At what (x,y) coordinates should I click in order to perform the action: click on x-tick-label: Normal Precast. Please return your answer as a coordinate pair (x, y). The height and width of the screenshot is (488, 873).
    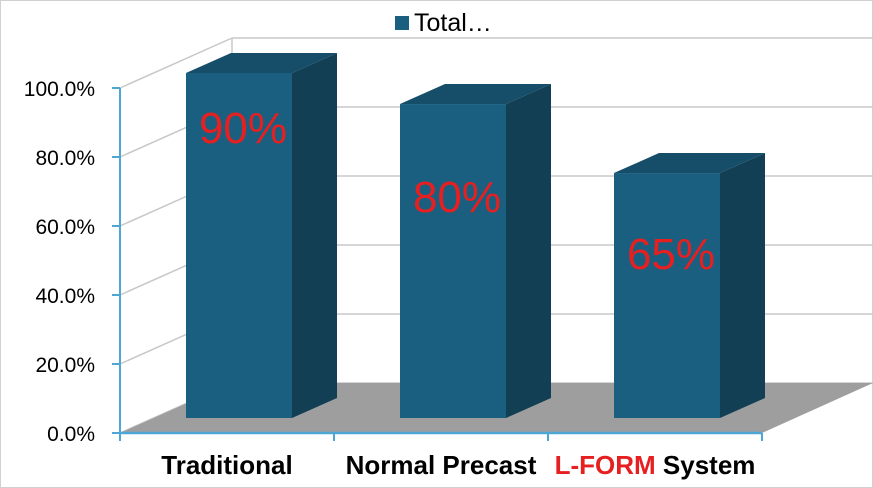
    Looking at the image, I should click on (441, 465).